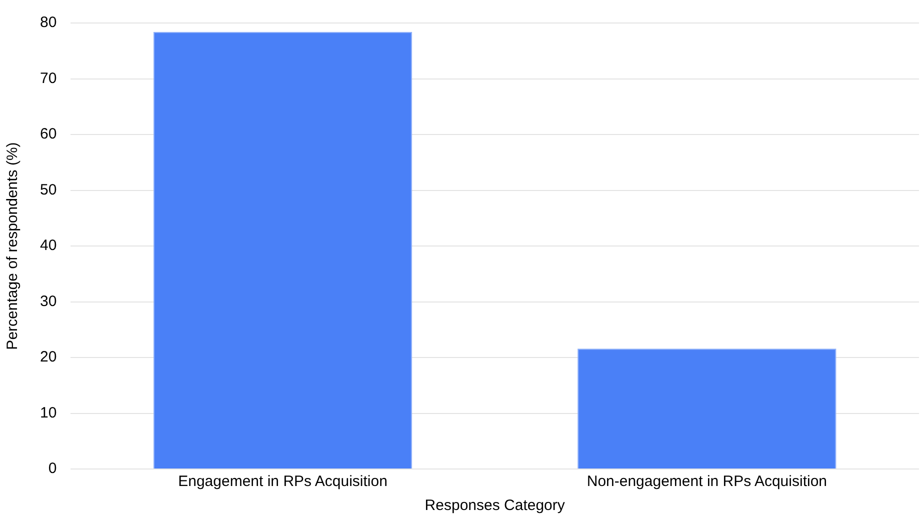 Image resolution: width=921 pixels, height=515 pixels. What do you see at coordinates (48, 301) in the screenshot?
I see `y-tick-label: 30` at bounding box center [48, 301].